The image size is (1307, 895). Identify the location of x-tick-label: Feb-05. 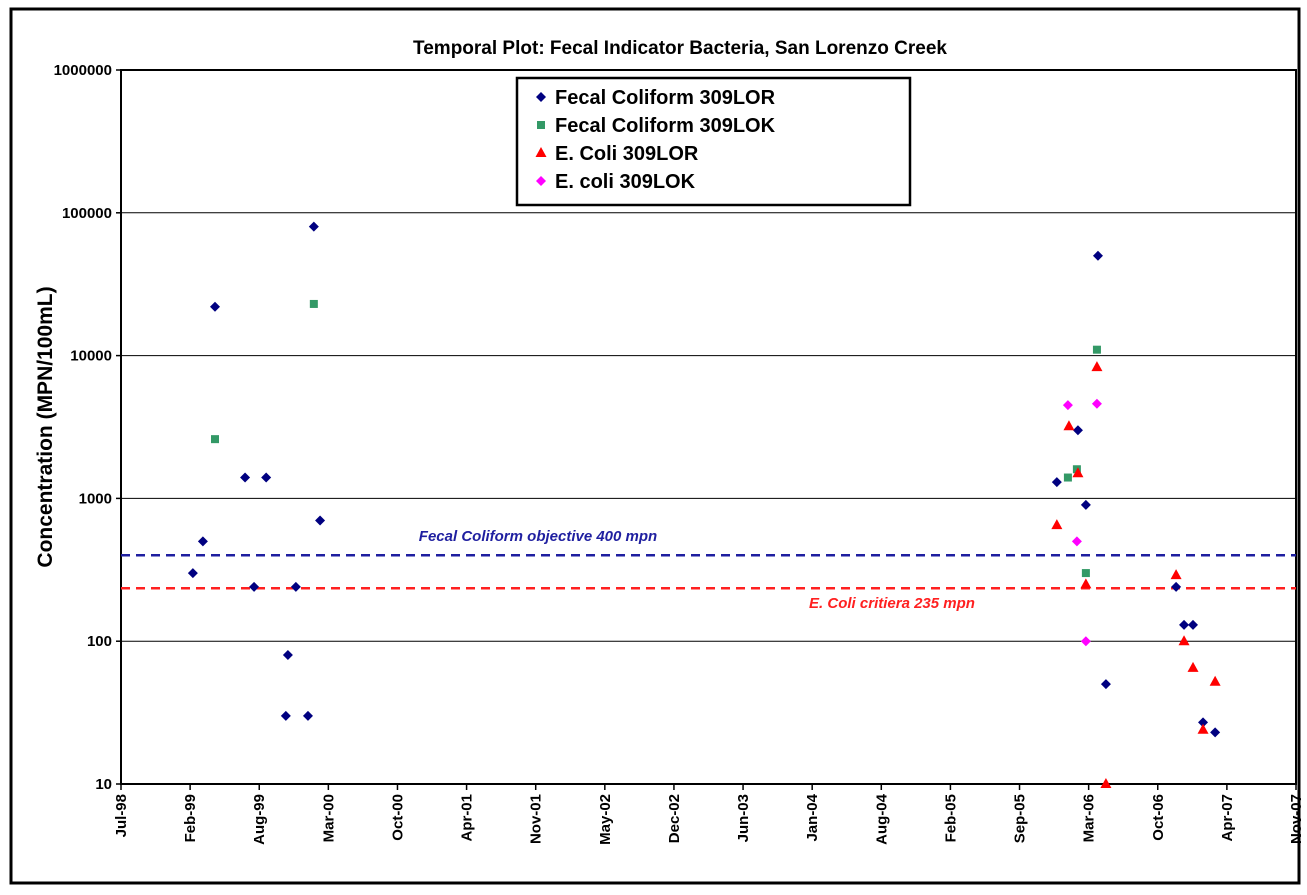
(950, 818).